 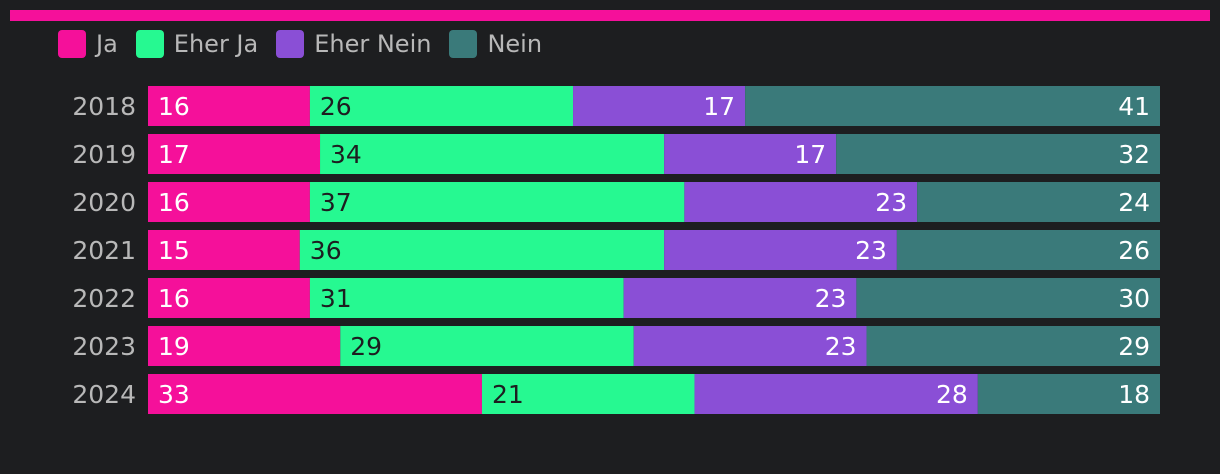 What do you see at coordinates (1134, 202) in the screenshot?
I see `data-label: 24` at bounding box center [1134, 202].